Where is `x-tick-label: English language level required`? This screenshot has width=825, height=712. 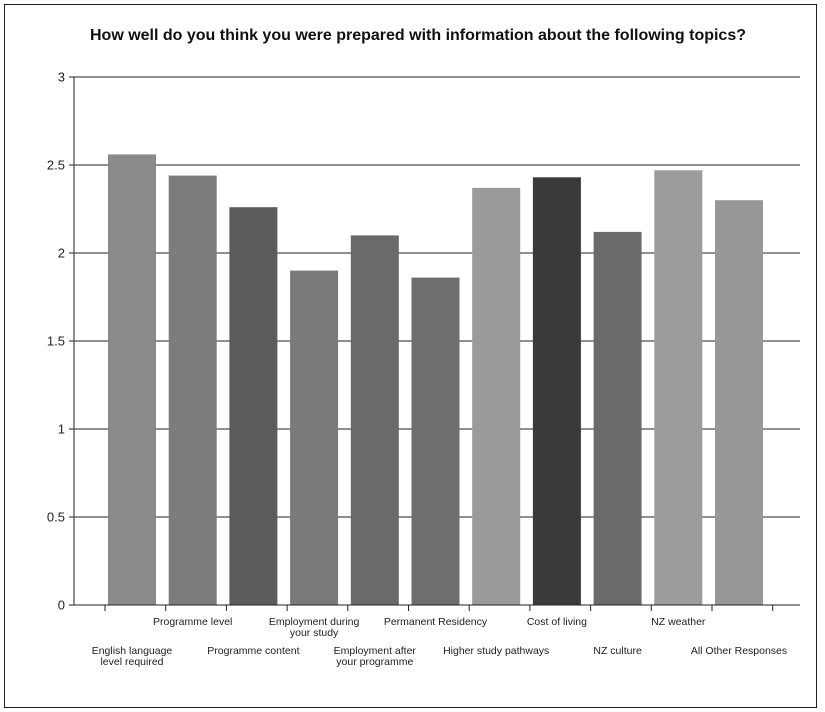
x-tick-label: English language level required is located at coordinates (132, 656).